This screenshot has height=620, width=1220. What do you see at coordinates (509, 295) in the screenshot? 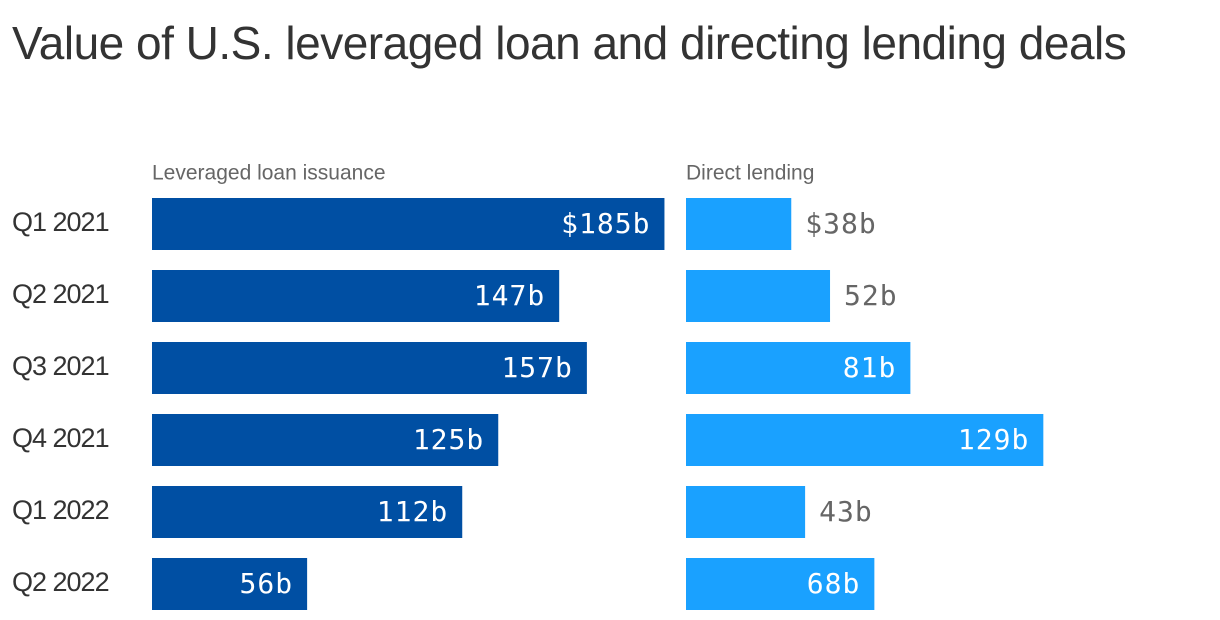
I see `value-label: 147b` at bounding box center [509, 295].